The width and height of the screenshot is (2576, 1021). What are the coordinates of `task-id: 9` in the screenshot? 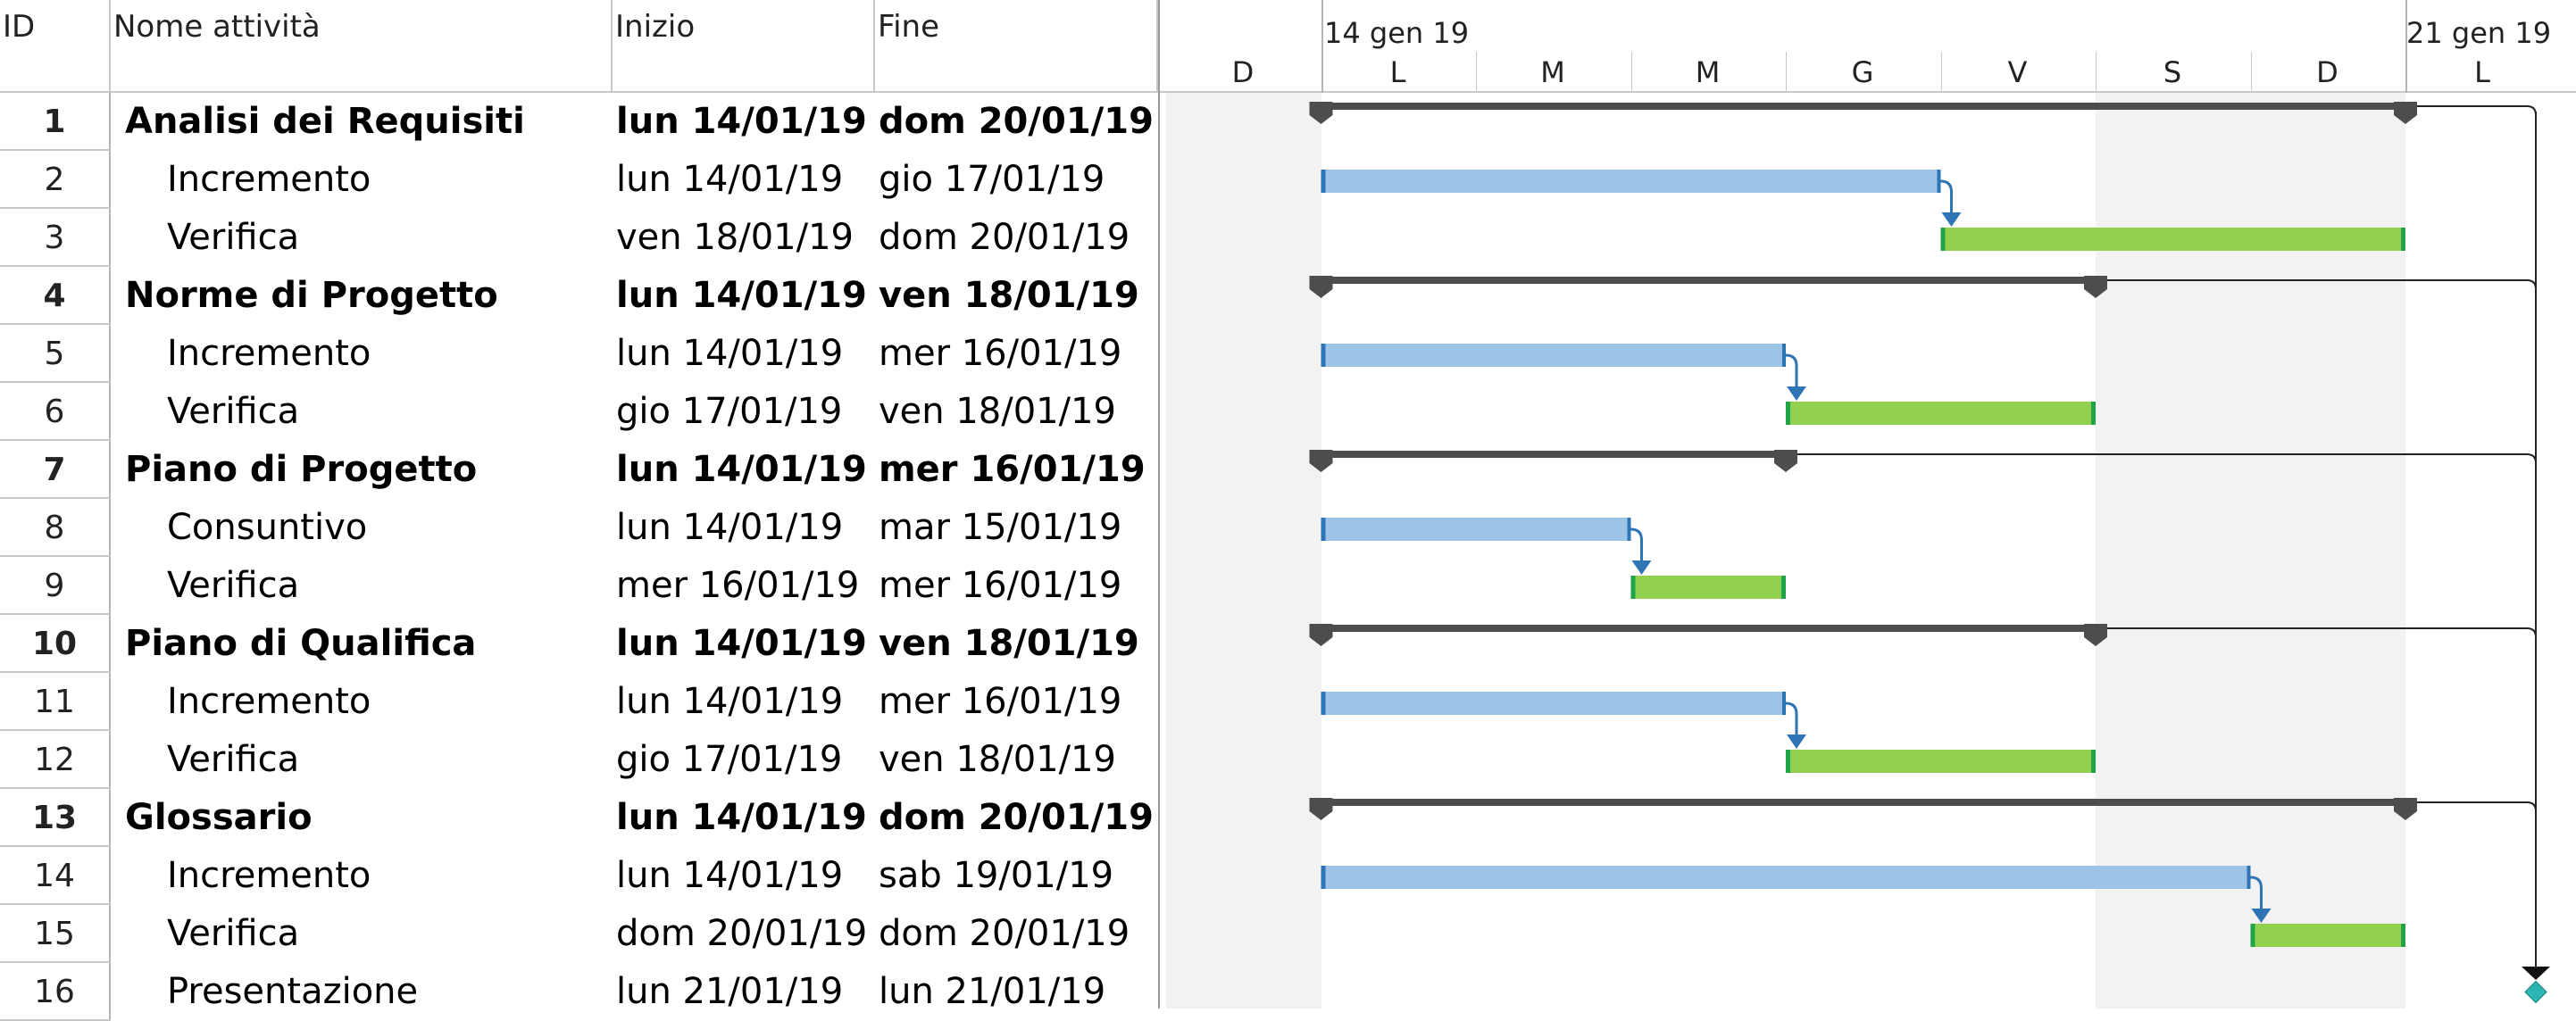 It's located at (55, 586).